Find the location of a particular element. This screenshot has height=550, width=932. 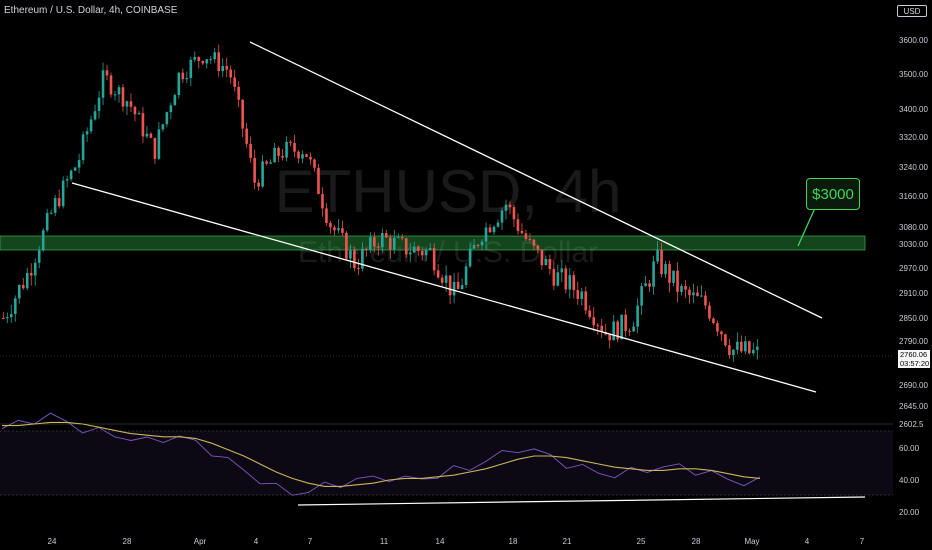

time-tick-label: May is located at coordinates (751, 541).